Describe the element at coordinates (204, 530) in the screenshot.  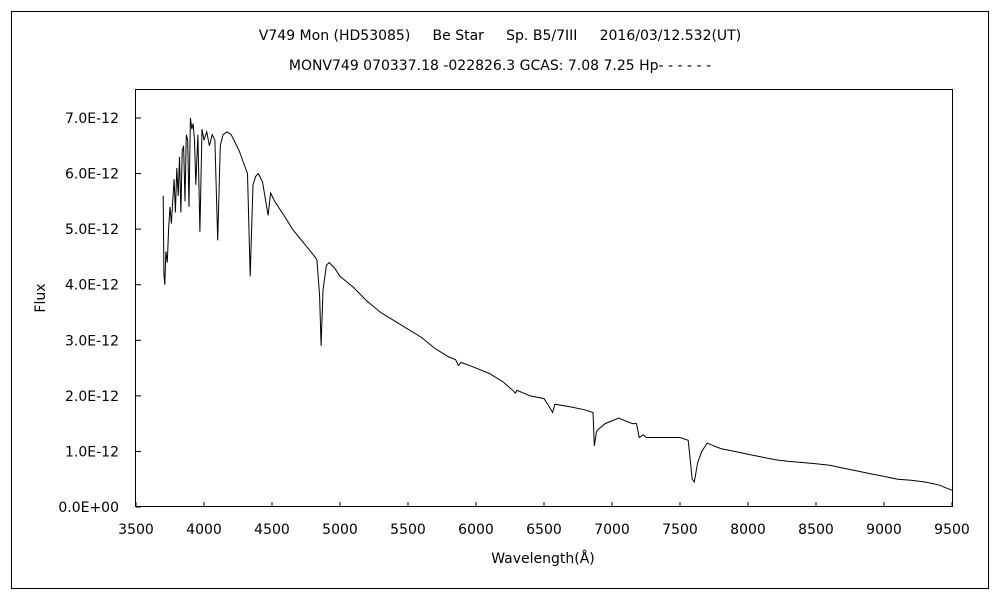
I see `x-tick-label: 4000` at that location.